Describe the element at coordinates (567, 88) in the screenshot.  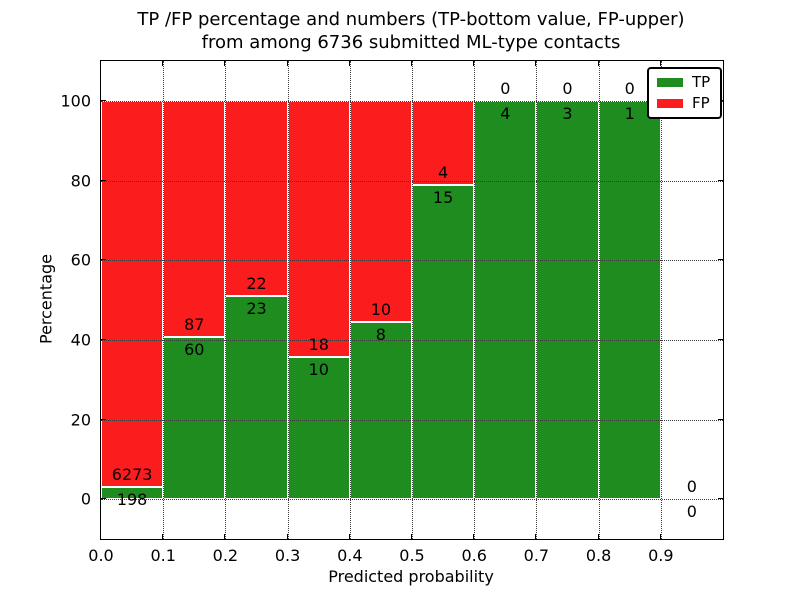
I see `fp-count-label-7: 0` at that location.